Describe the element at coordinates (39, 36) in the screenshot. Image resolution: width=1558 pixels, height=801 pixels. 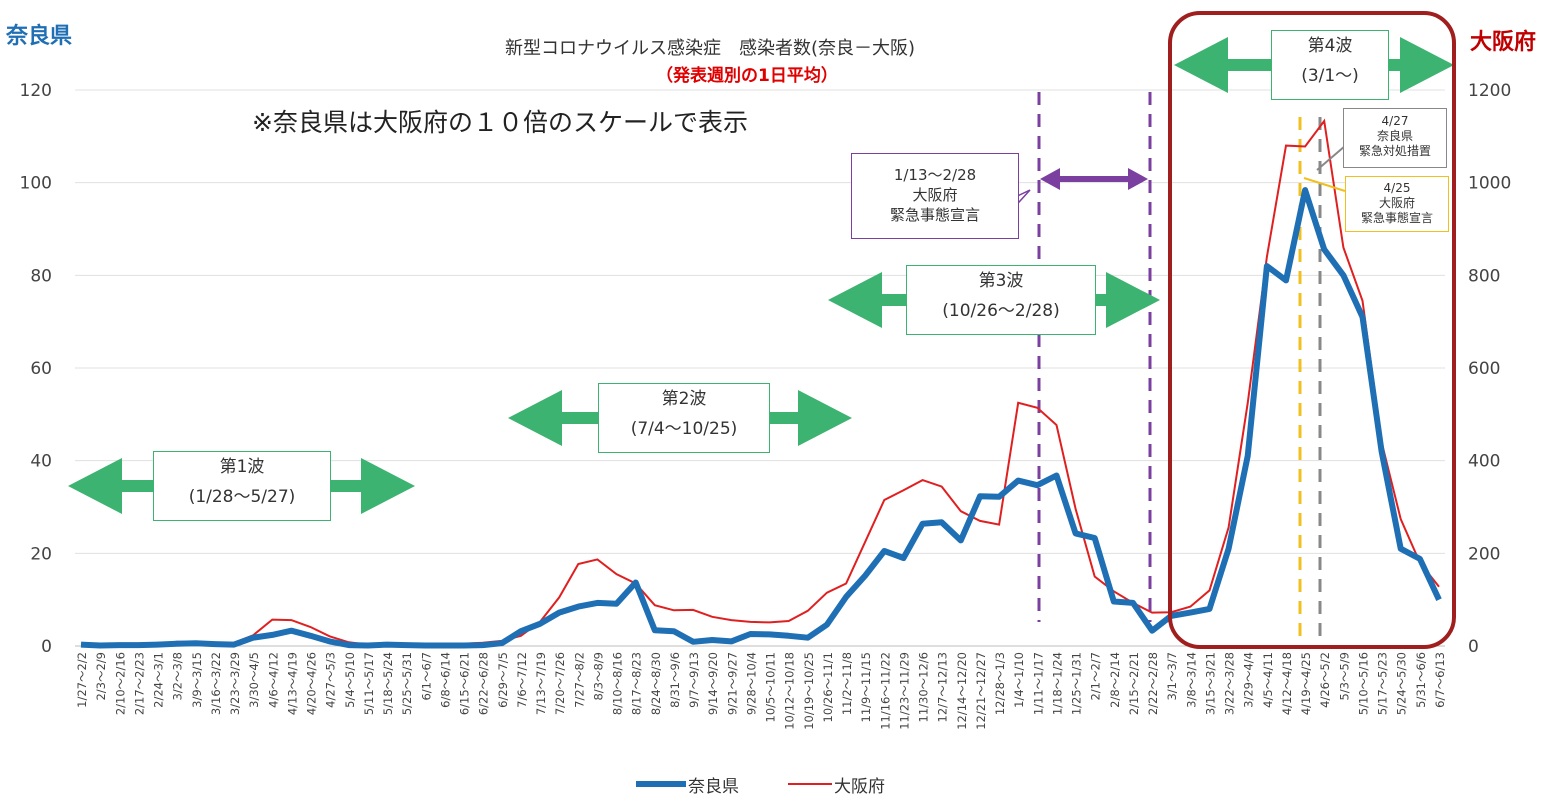
I see `left-axis-label: 奈良県` at that location.